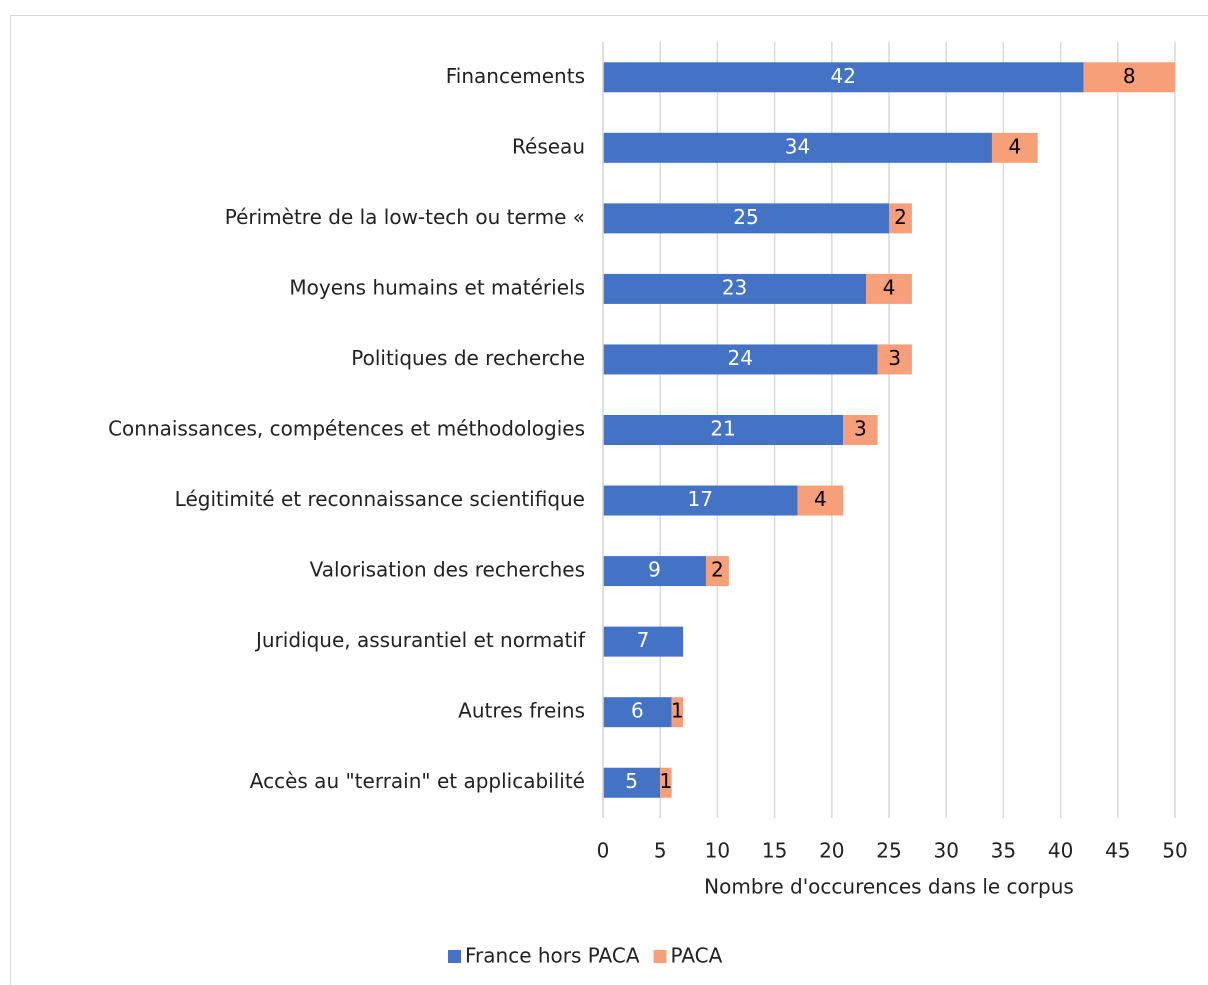 The height and width of the screenshot is (985, 1208). What do you see at coordinates (697, 956) in the screenshot?
I see `legend-label: PACA` at bounding box center [697, 956].